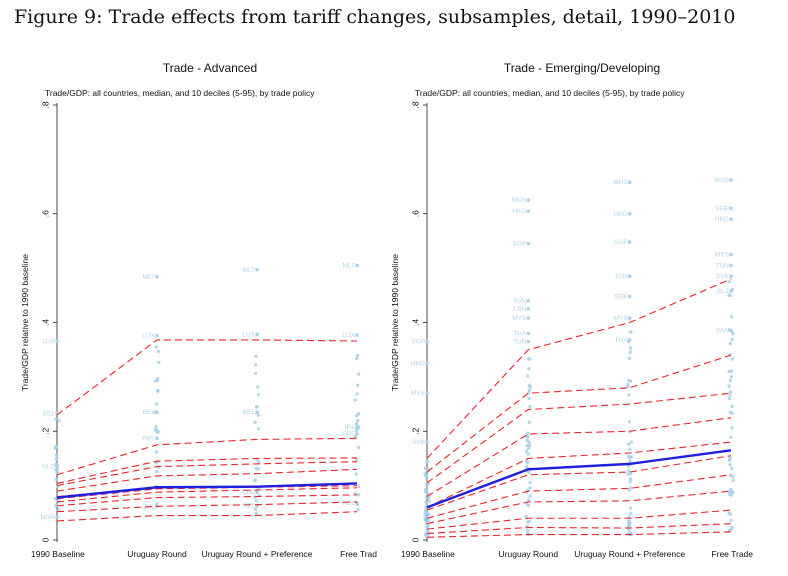 The image size is (788, 576). I want to click on country-label: SDK, so click(621, 296).